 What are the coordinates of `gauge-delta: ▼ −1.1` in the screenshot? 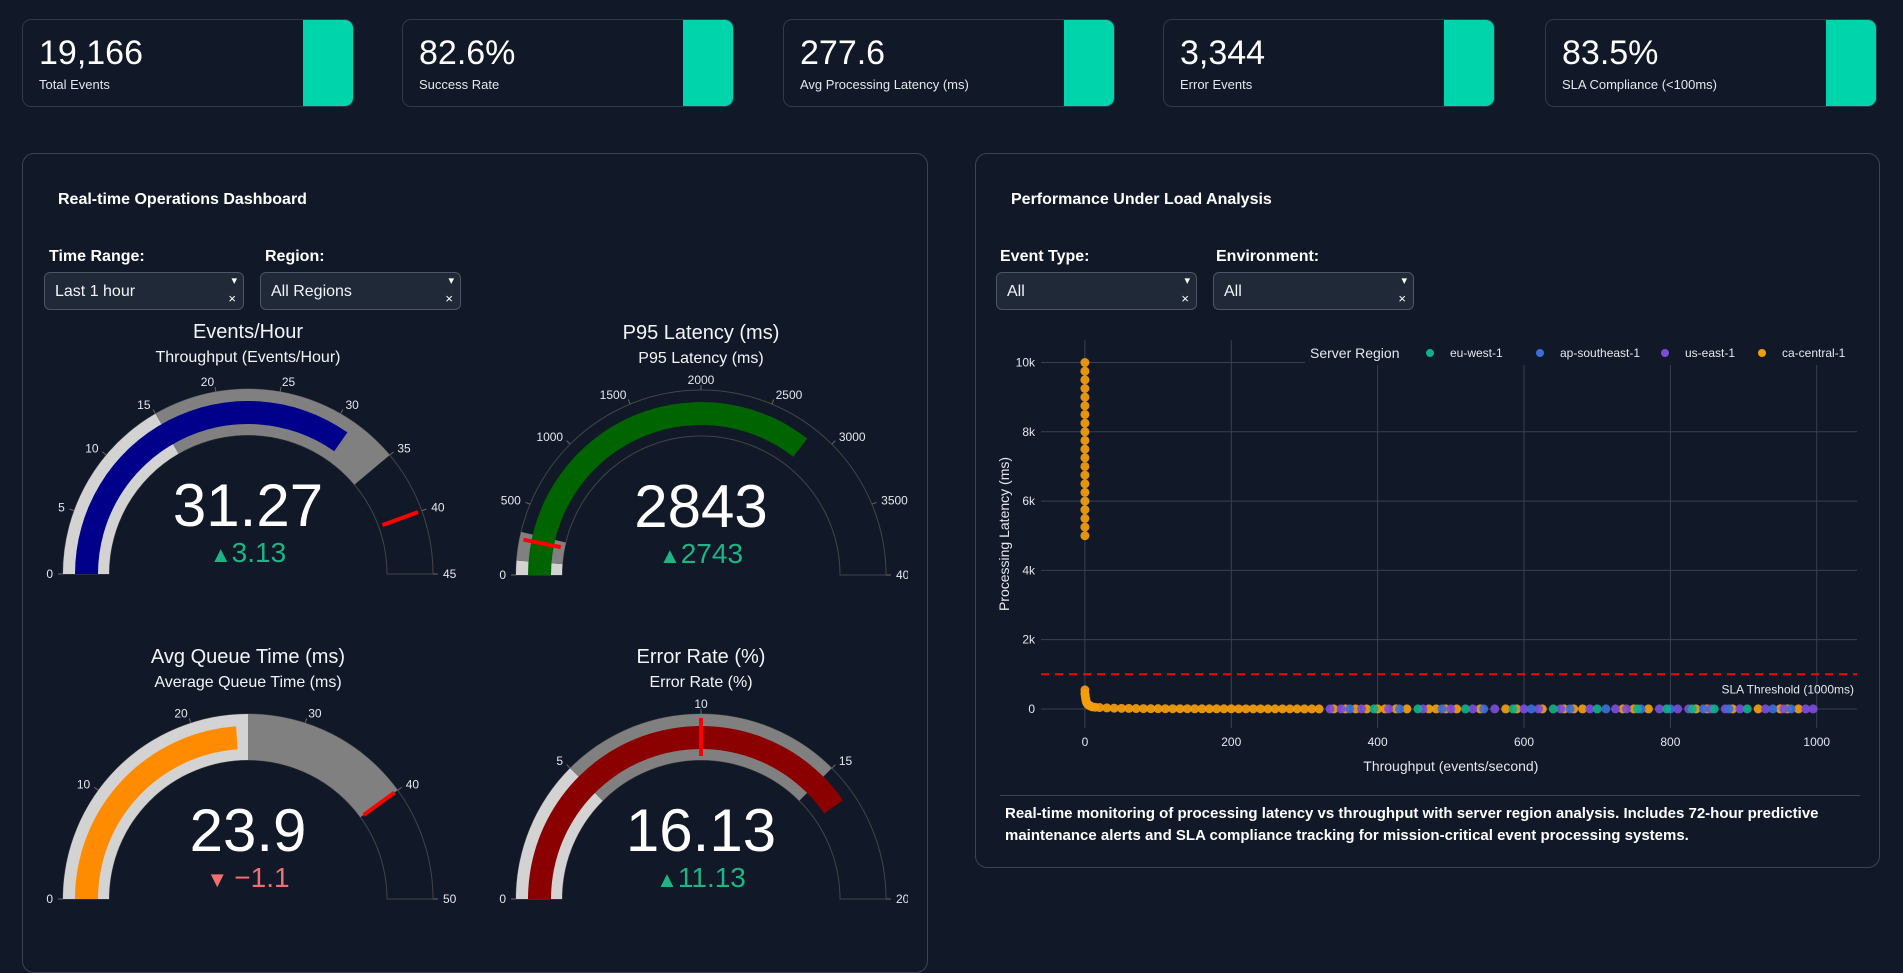 It's located at (247, 877).